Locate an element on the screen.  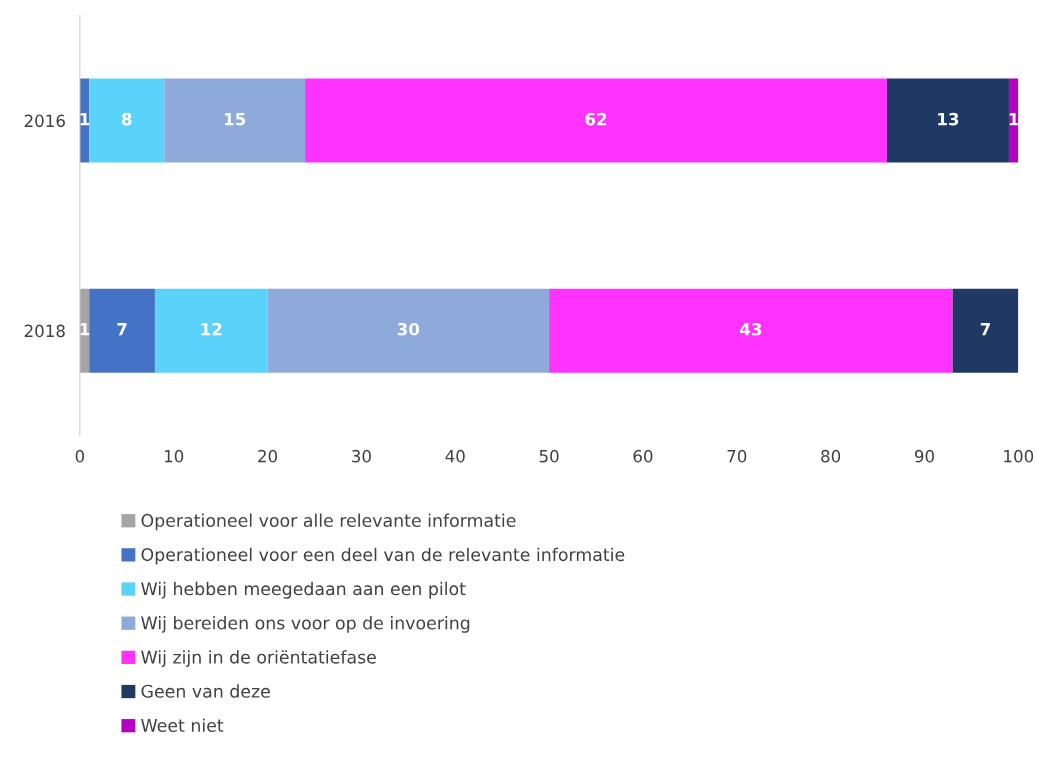
x-tick-label: 0 is located at coordinates (80, 456).